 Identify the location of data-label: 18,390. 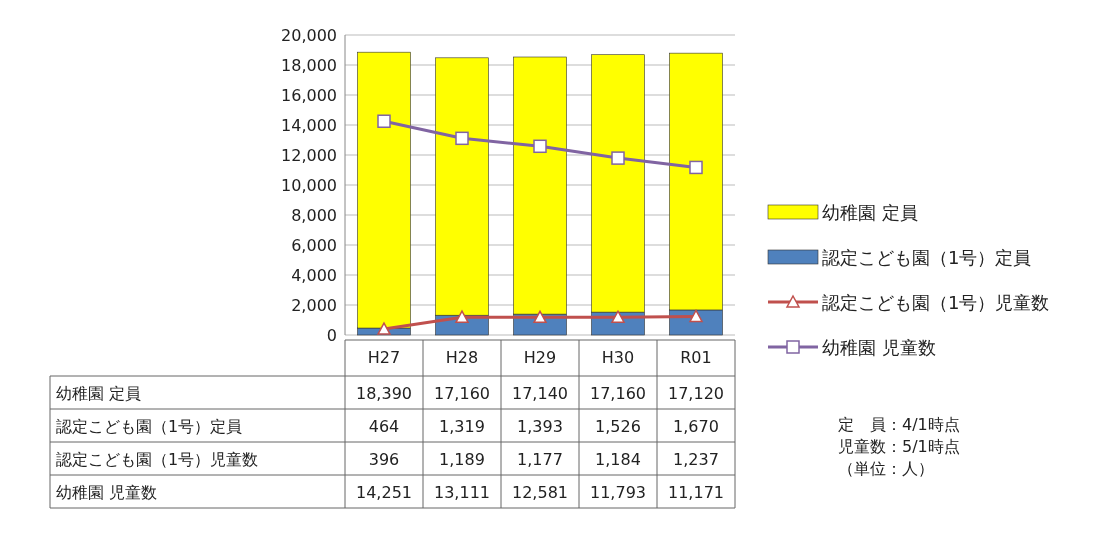
(384, 393).